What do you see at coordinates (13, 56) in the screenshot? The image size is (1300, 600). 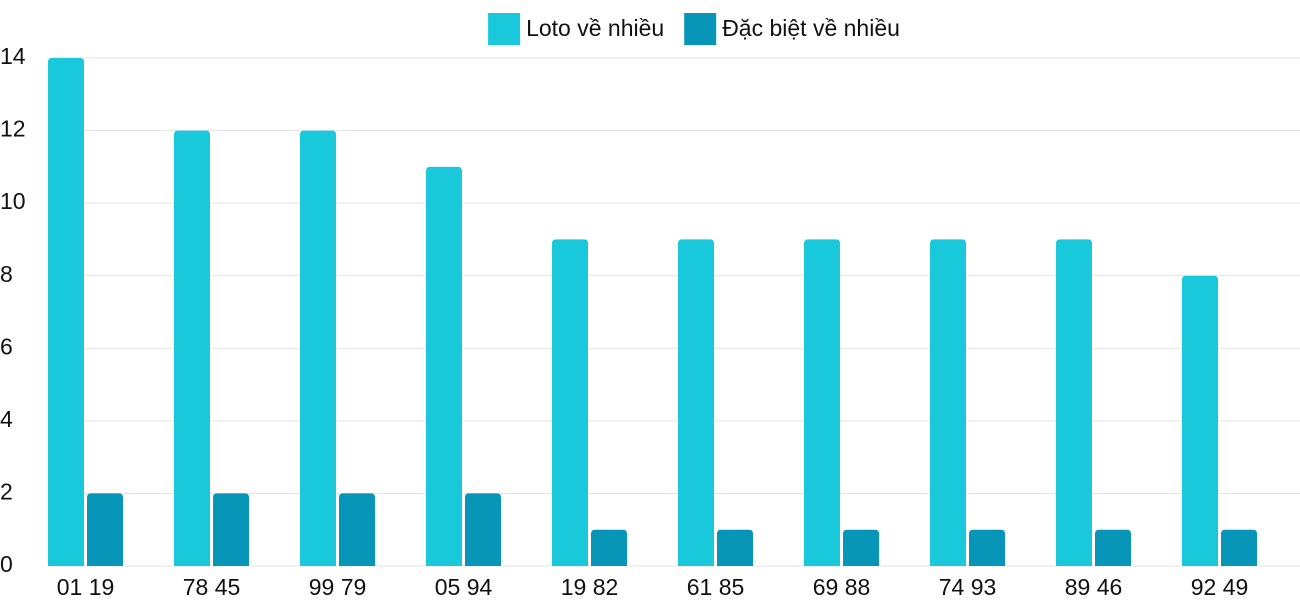 I see `y-tick-label: 14` at bounding box center [13, 56].